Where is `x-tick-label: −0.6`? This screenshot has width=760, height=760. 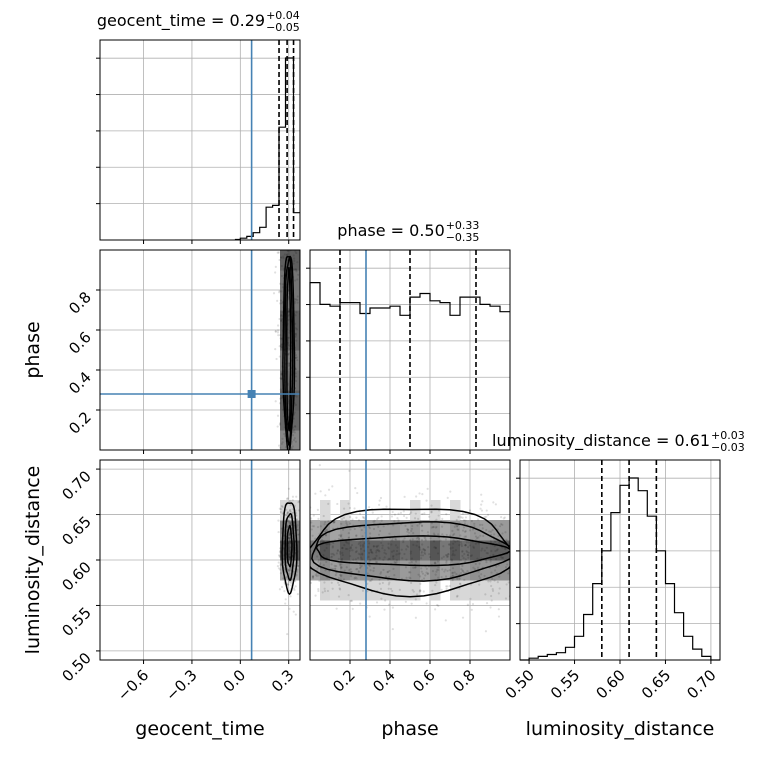 x-tick-label: −0.6 is located at coordinates (133, 685).